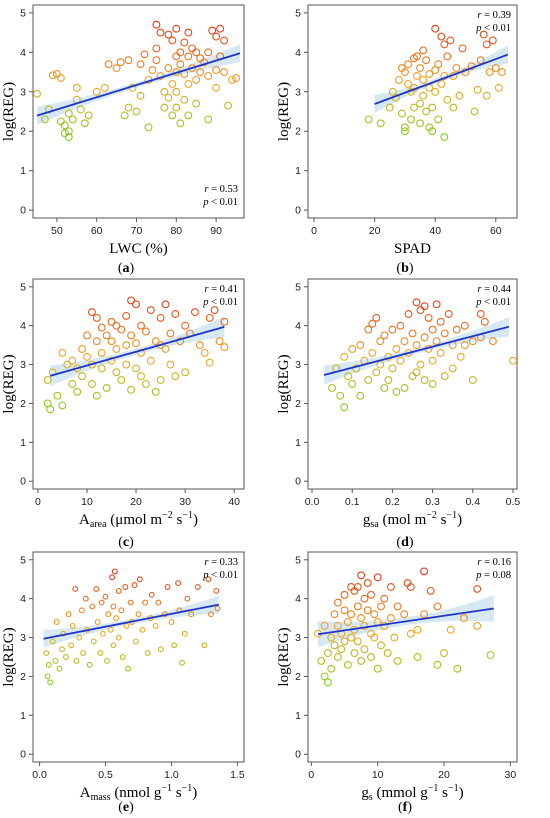 The width and height of the screenshot is (550, 818). Describe the element at coordinates (378, 775) in the screenshot. I see `x-tick-label: 10` at that location.